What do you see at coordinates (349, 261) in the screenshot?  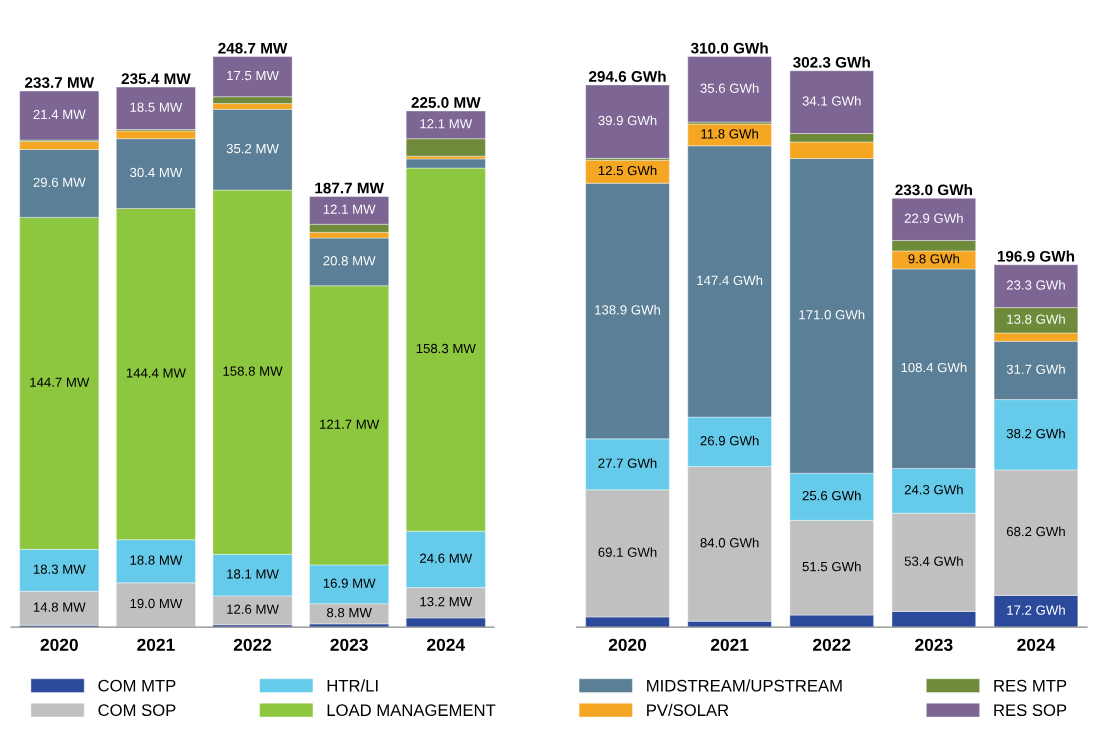 I see `data-label: 20.8 MW` at bounding box center [349, 261].